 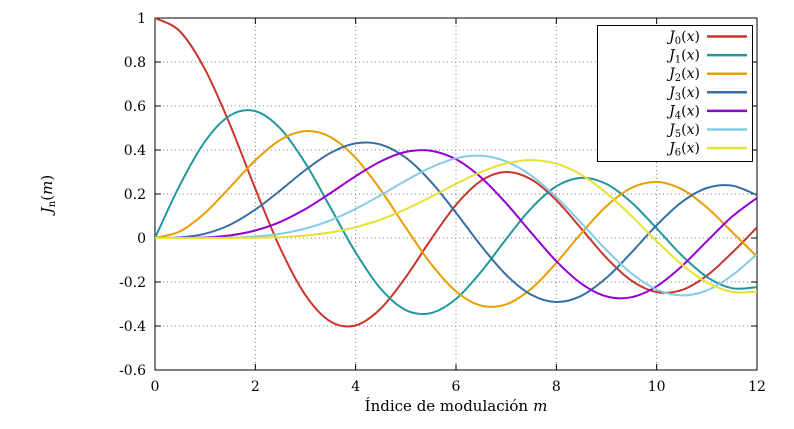 I want to click on x-tick-label: 6, so click(x=456, y=387).